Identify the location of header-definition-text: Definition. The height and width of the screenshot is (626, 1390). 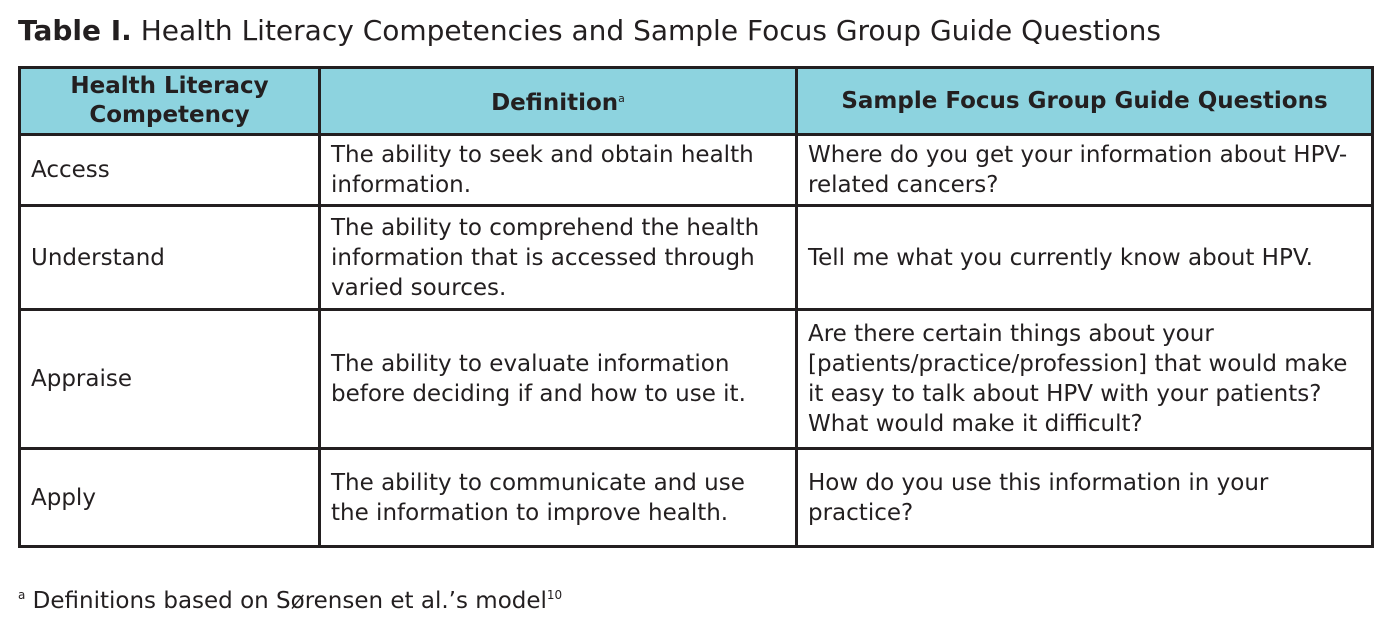
(555, 103).